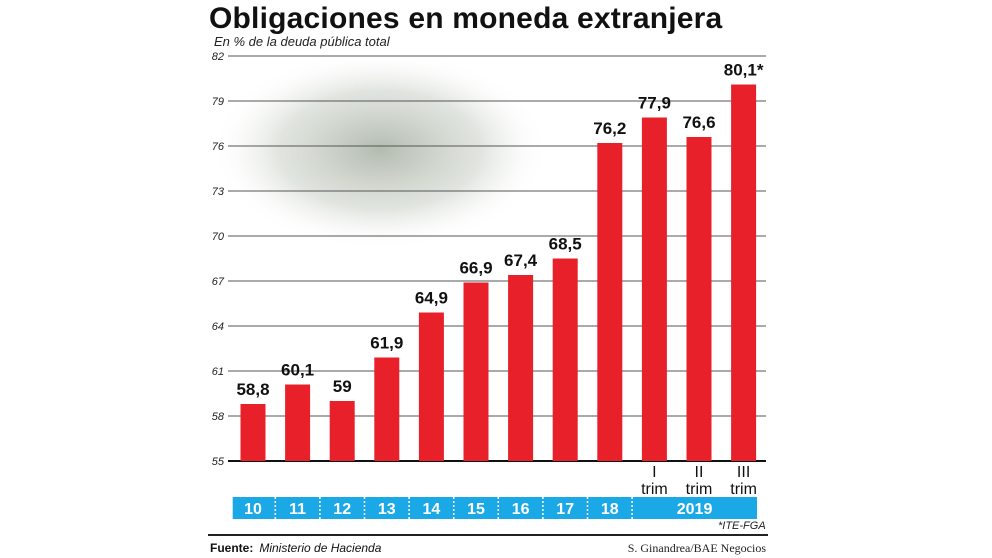  Describe the element at coordinates (743, 472) in the screenshot. I see `x-sub-label: III` at that location.